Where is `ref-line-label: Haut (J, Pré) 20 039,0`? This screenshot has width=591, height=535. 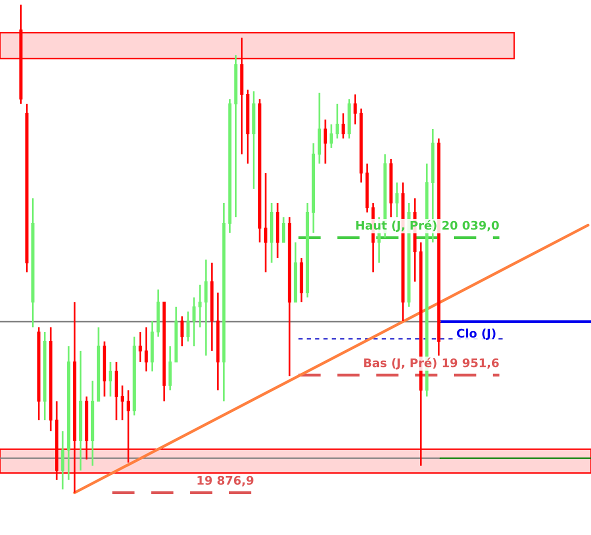 ref-line-label: Haut (J, Pré) 20 039,0 is located at coordinates (427, 226).